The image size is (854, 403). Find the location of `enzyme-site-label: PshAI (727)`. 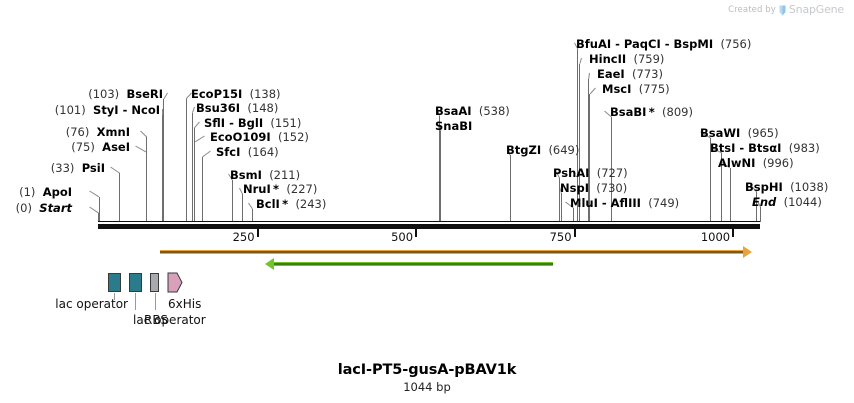

enzyme-site-label: PshAI (727) is located at coordinates (590, 173).